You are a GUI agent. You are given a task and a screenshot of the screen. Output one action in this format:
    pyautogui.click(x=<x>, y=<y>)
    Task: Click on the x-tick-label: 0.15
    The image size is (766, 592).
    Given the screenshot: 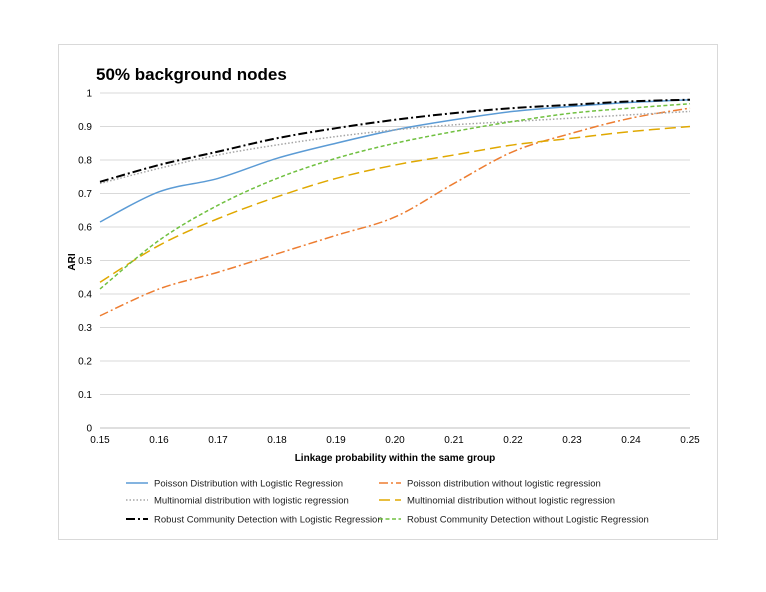 What is the action you would take?
    pyautogui.click(x=100, y=440)
    